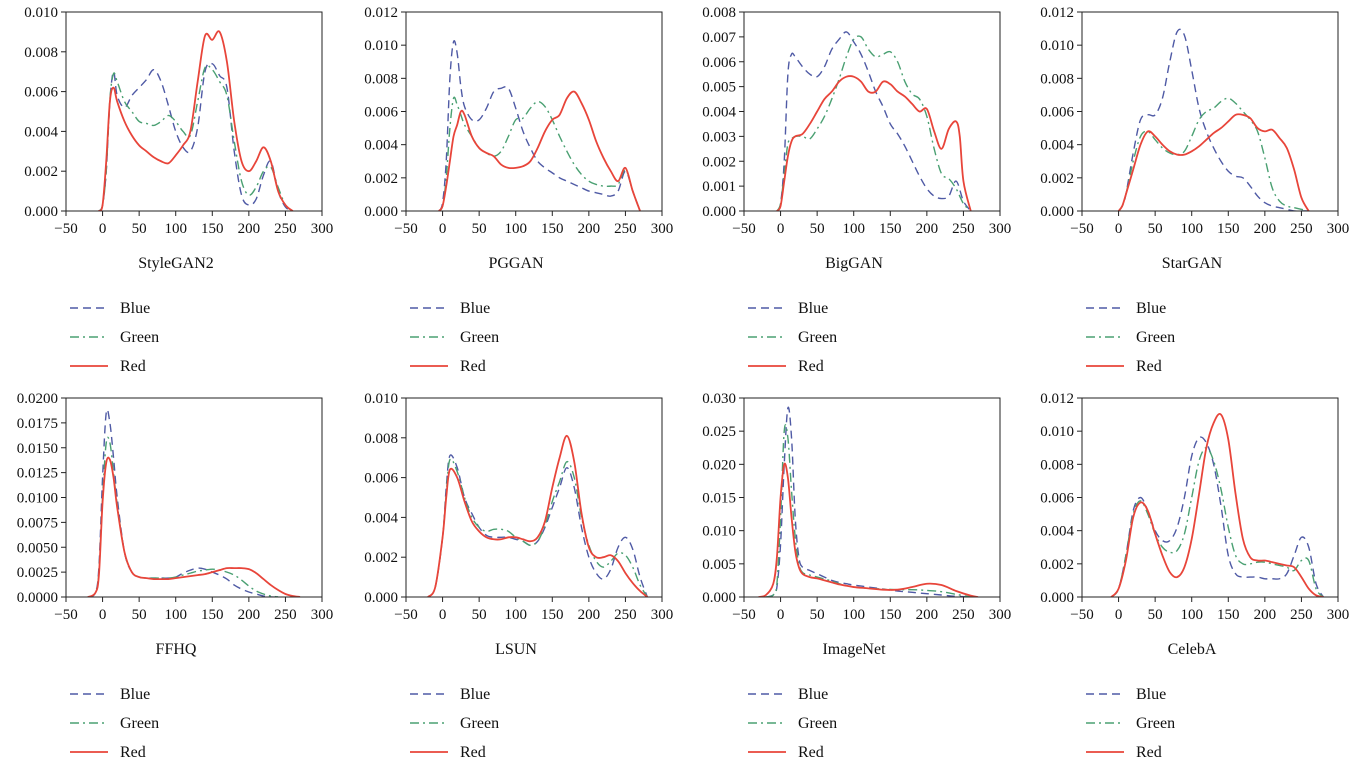 The width and height of the screenshot is (1352, 767). Describe the element at coordinates (37, 573) in the screenshot. I see `y-tick-label: 0.0025` at that location.